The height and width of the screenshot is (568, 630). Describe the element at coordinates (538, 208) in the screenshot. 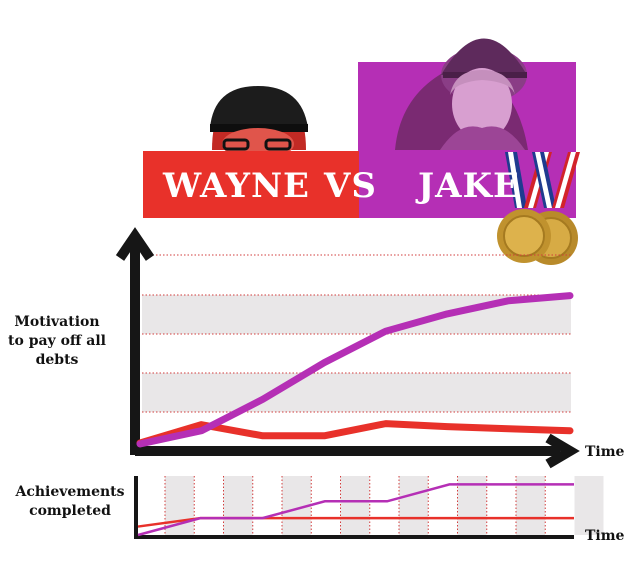

I see `medal-icon` at that location.